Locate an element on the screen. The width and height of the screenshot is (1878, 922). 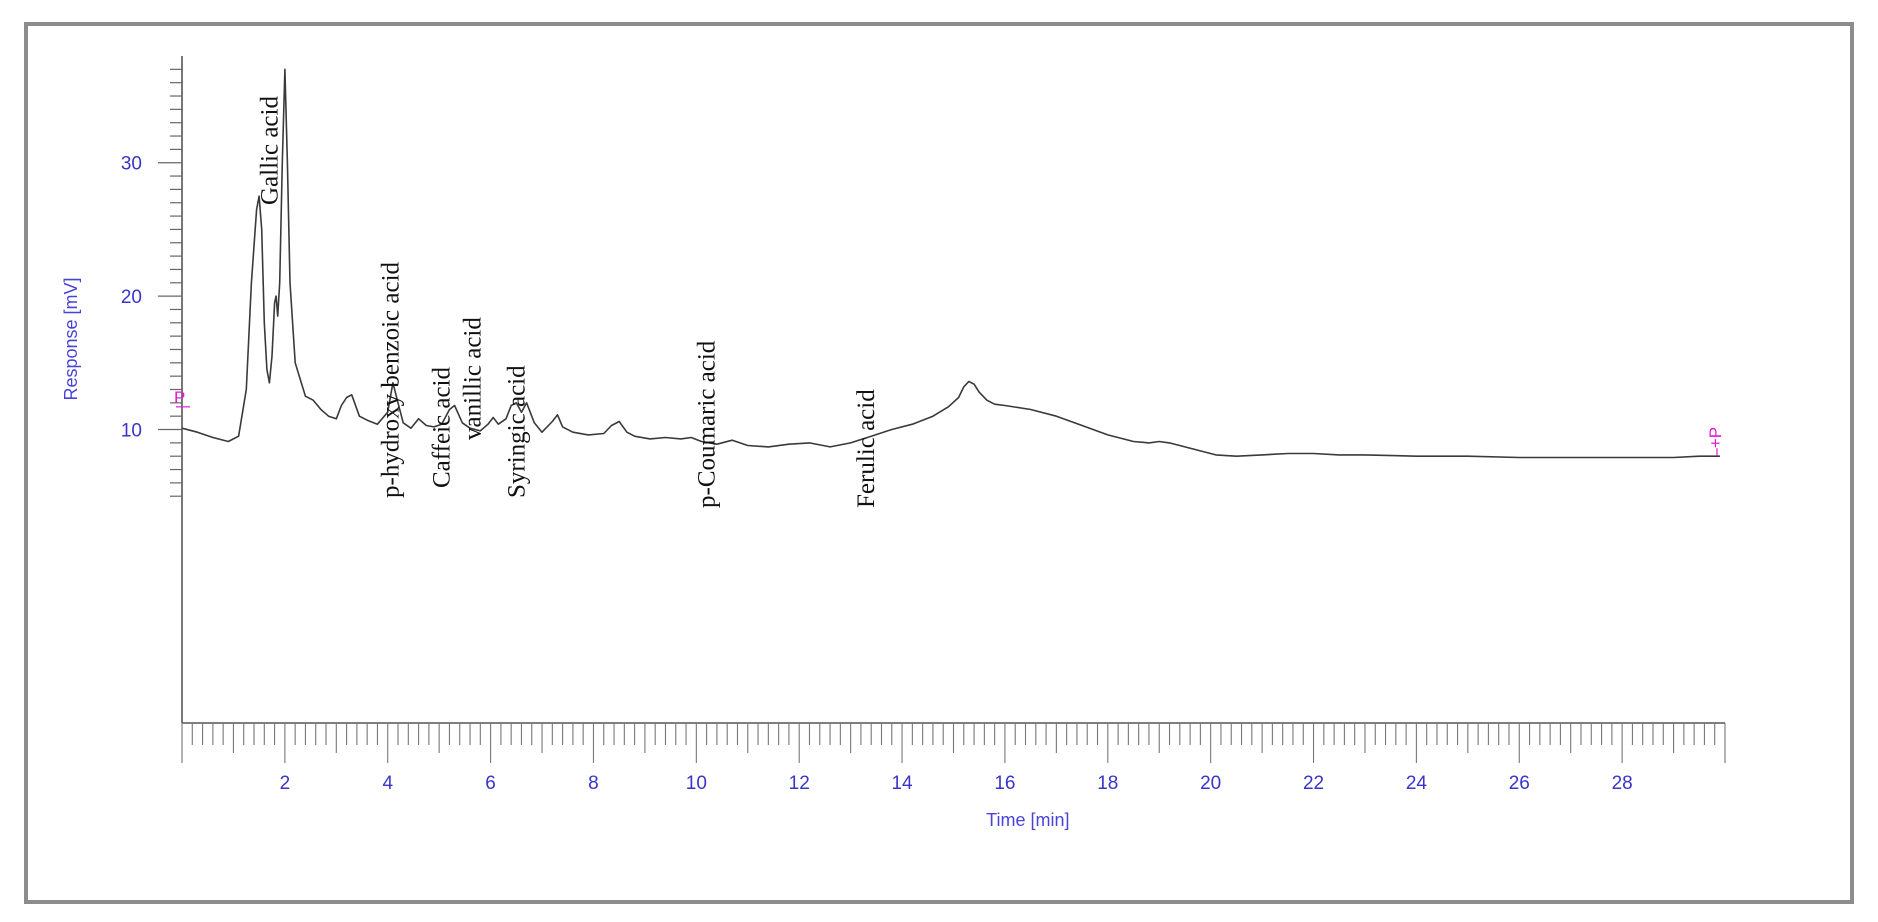
y-tick-label: 30 is located at coordinates (131, 164).